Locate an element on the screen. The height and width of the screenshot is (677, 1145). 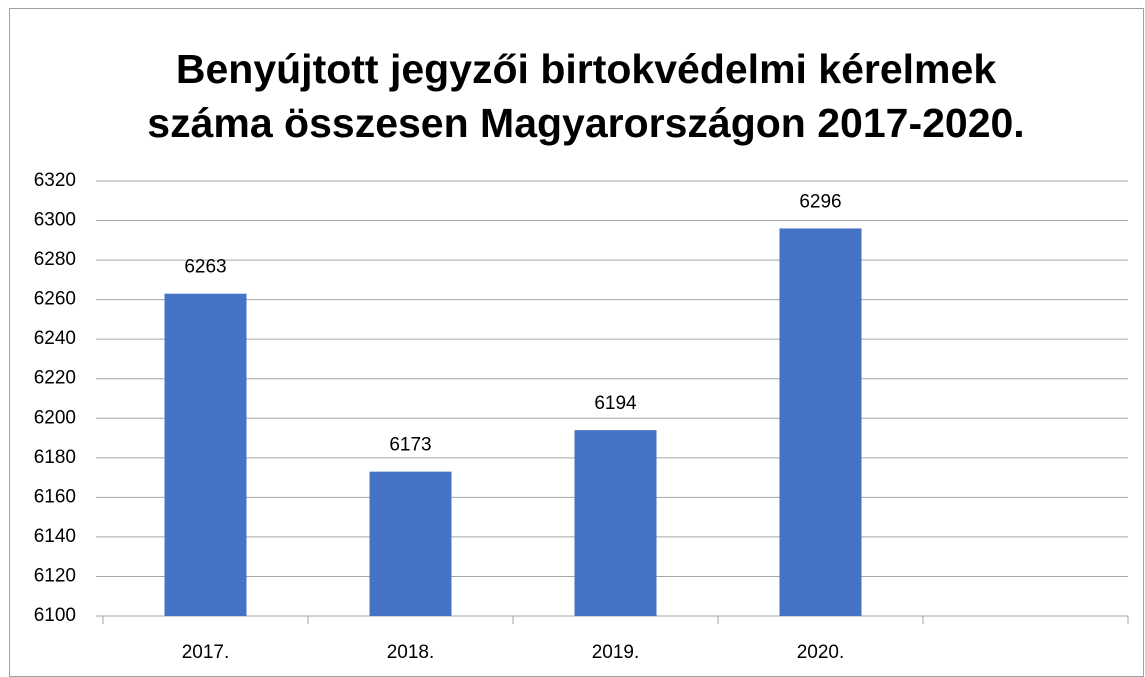
y-tick-label: 6180 is located at coordinates (55, 457).